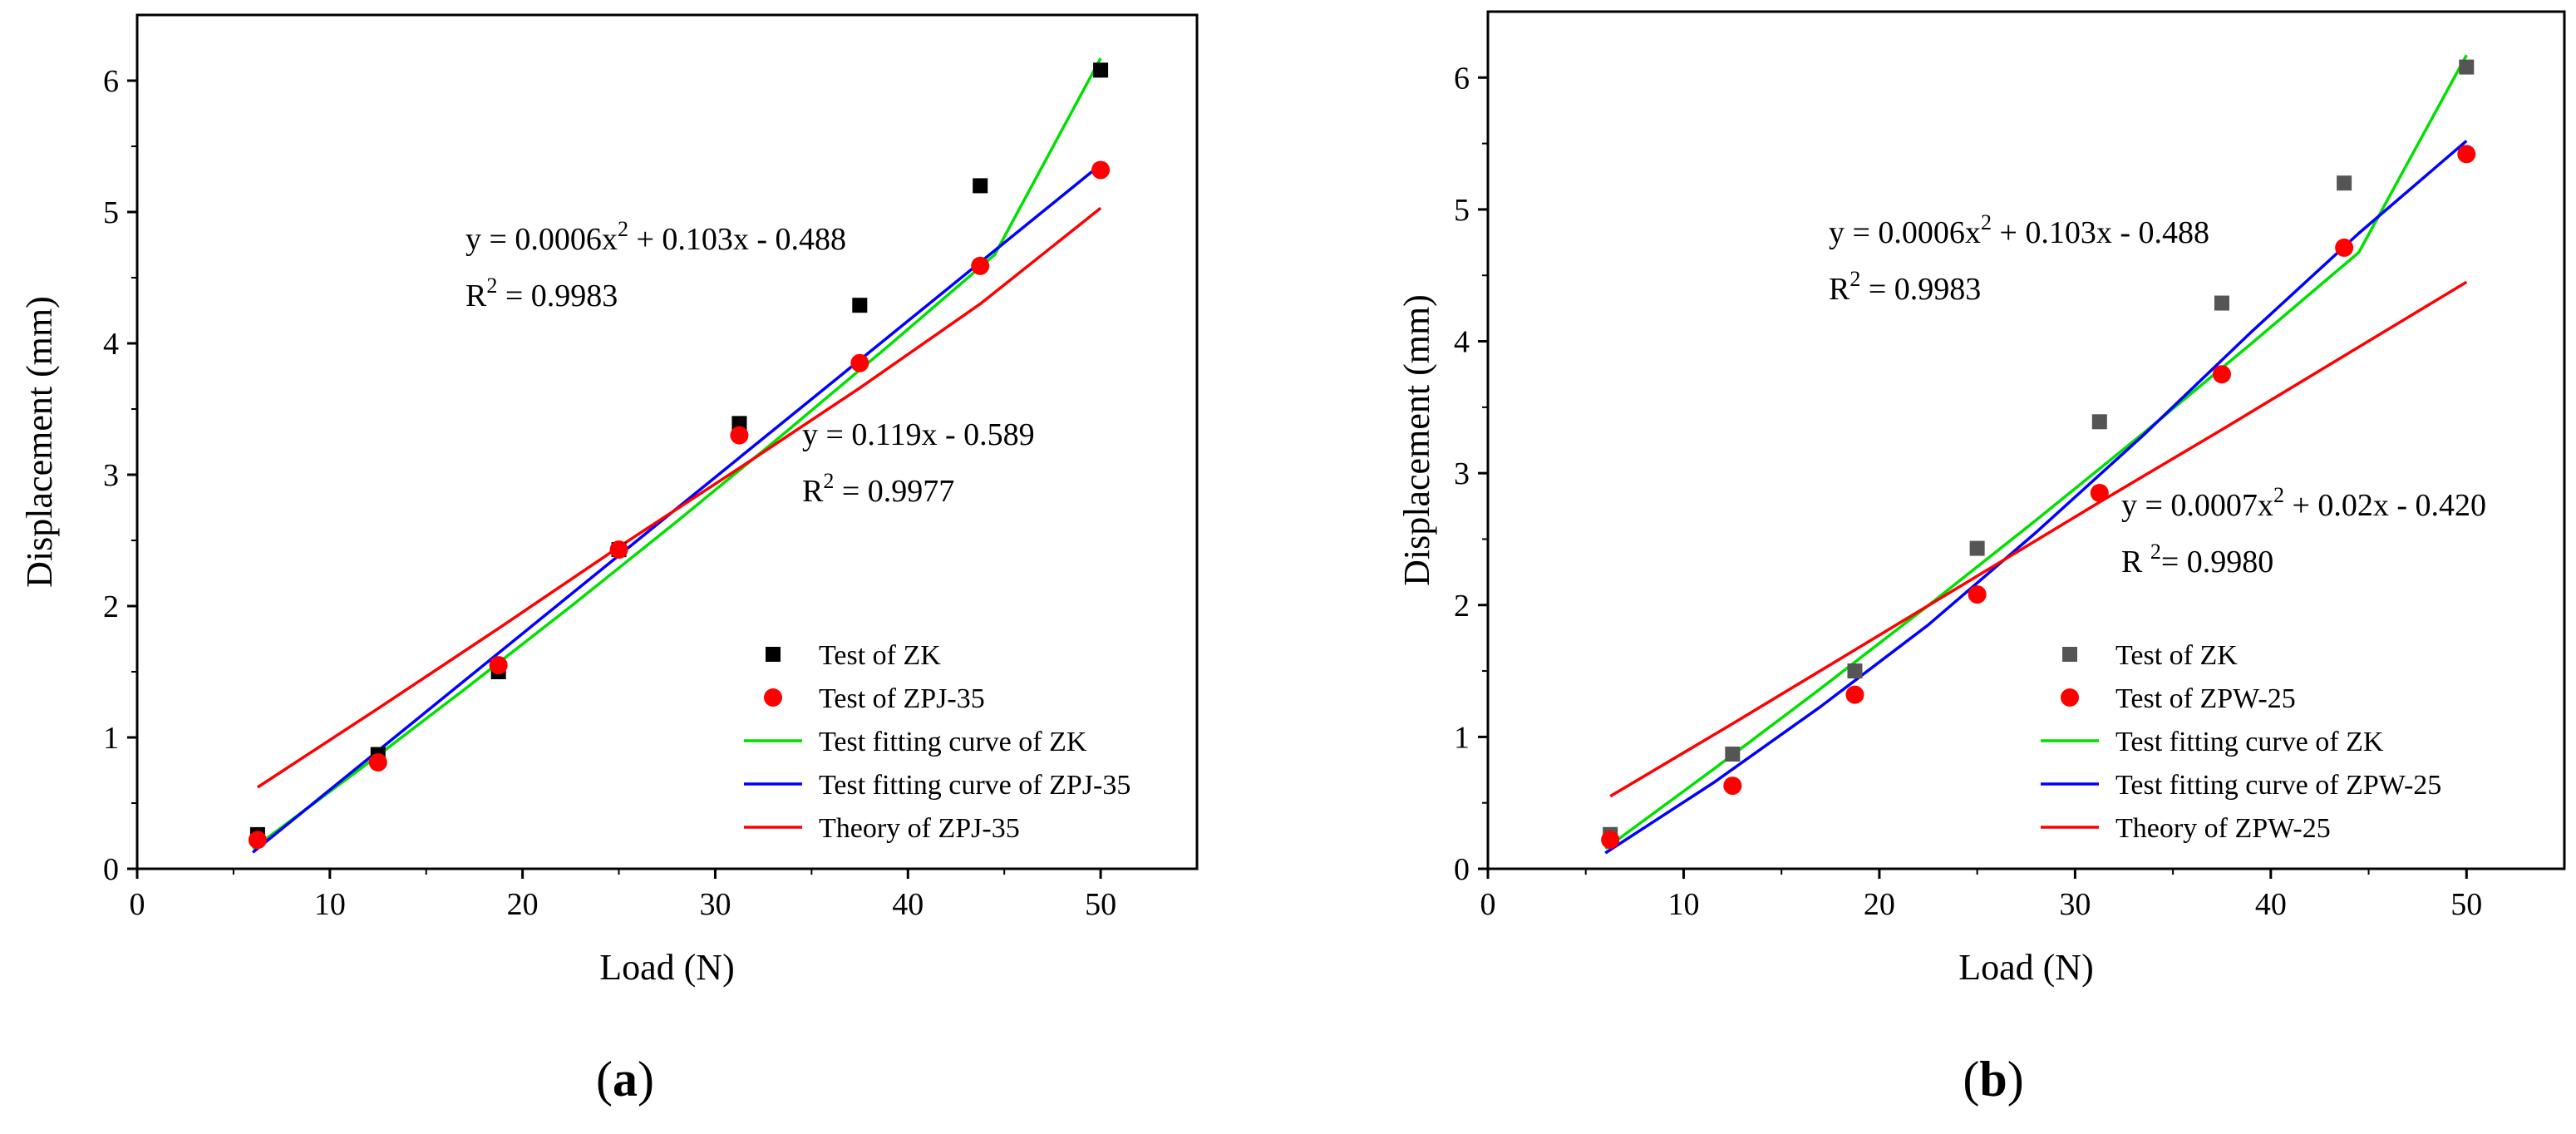  Describe the element at coordinates (919, 829) in the screenshot. I see `legend-label: Theory of ZPJ-35` at that location.